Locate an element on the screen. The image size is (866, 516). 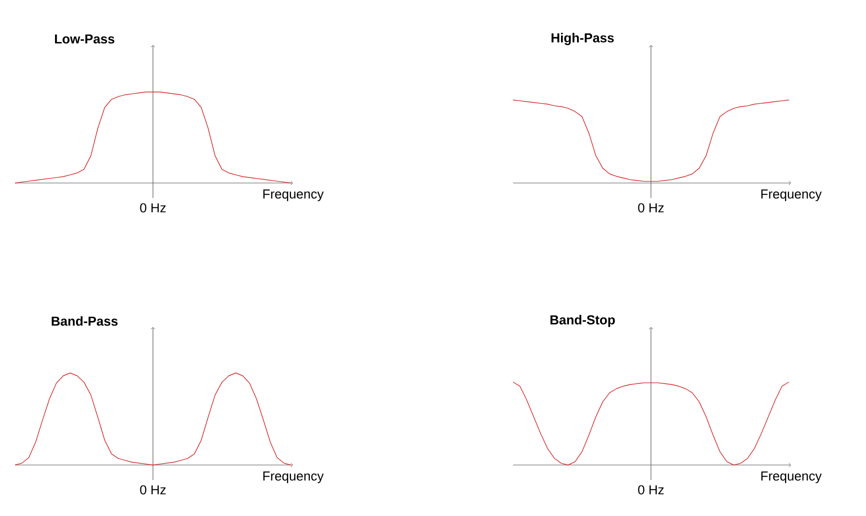
chart-title: Low-Pass is located at coordinates (84, 39).